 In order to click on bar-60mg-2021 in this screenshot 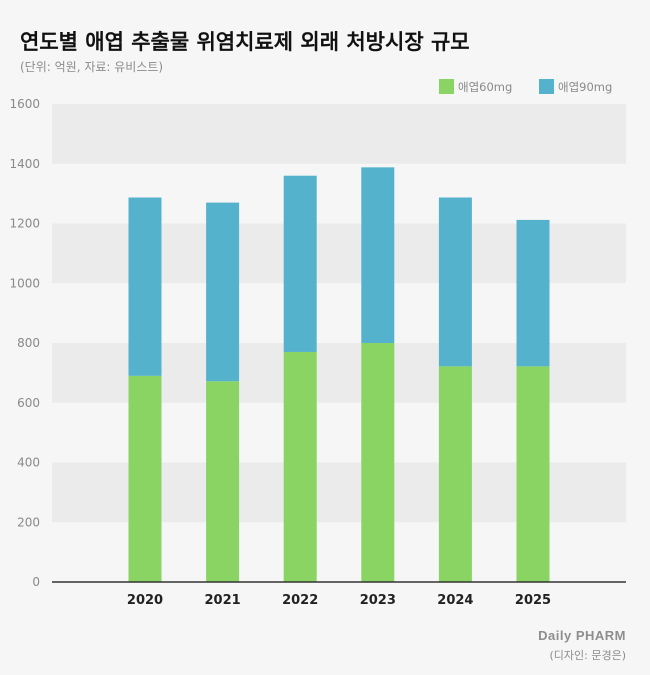, I will do `click(223, 481)`.